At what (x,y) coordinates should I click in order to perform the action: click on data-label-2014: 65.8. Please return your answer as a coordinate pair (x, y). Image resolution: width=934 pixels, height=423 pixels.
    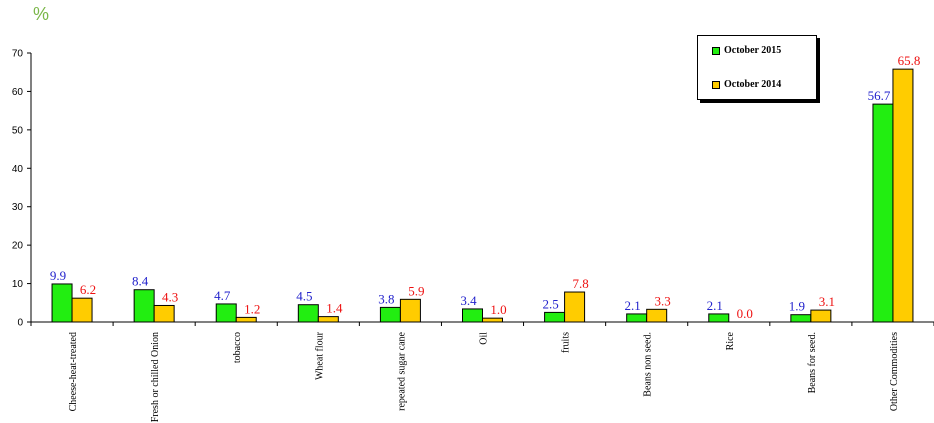
    Looking at the image, I should click on (909, 60).